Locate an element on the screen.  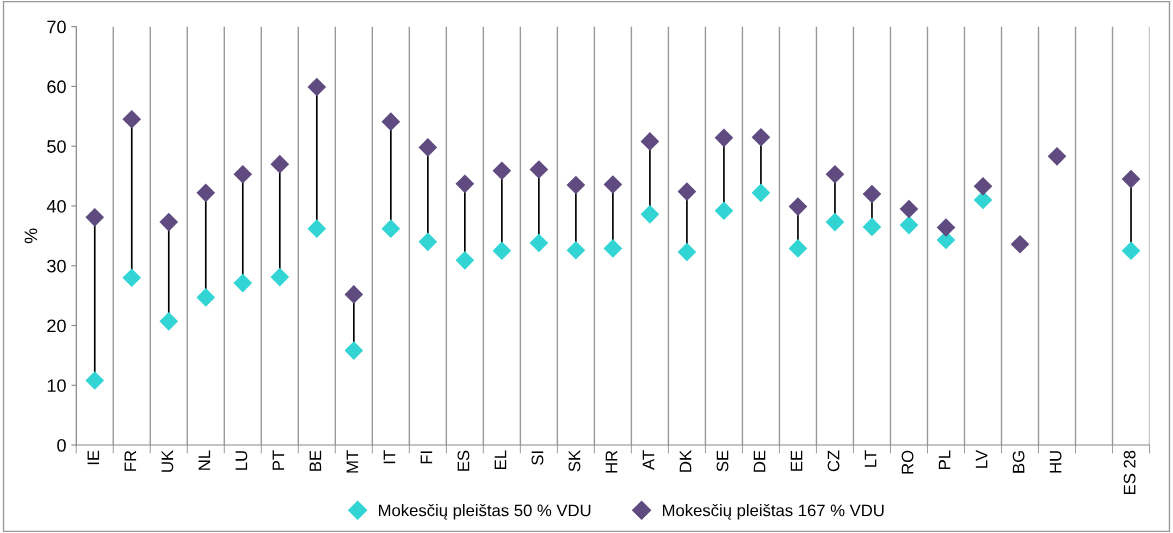
x-tick-label: HU is located at coordinates (1055, 462).